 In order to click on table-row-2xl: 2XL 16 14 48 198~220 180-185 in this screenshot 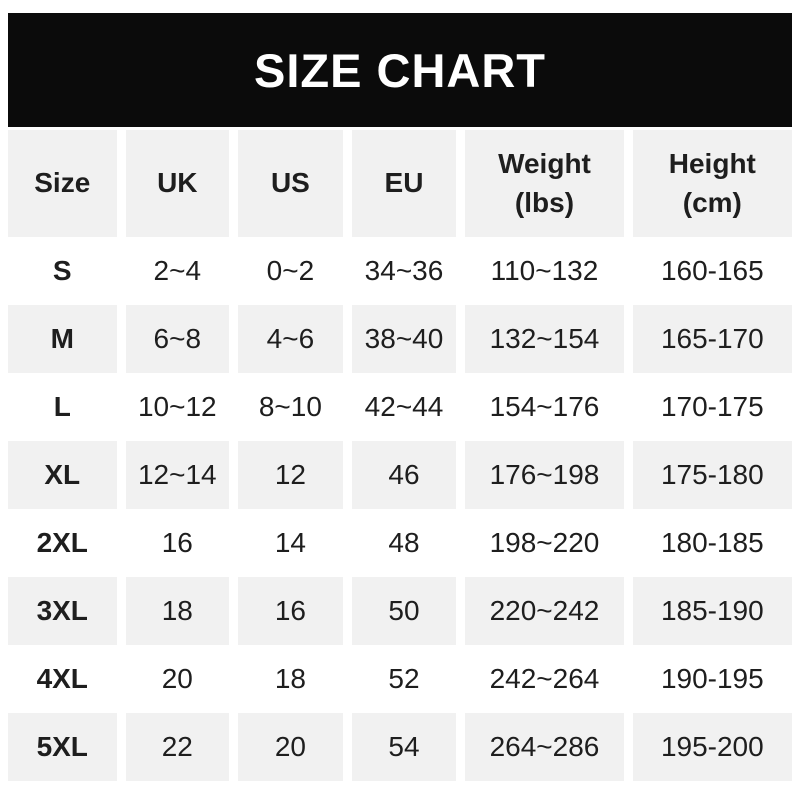, I will do `click(400, 543)`.